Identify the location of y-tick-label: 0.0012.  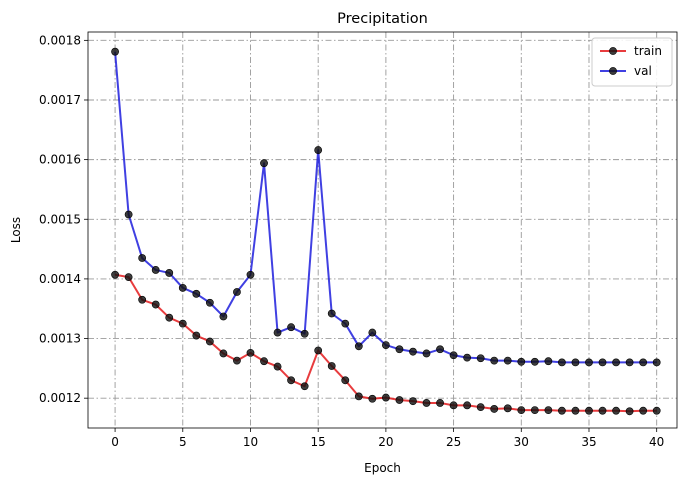
(60, 398).